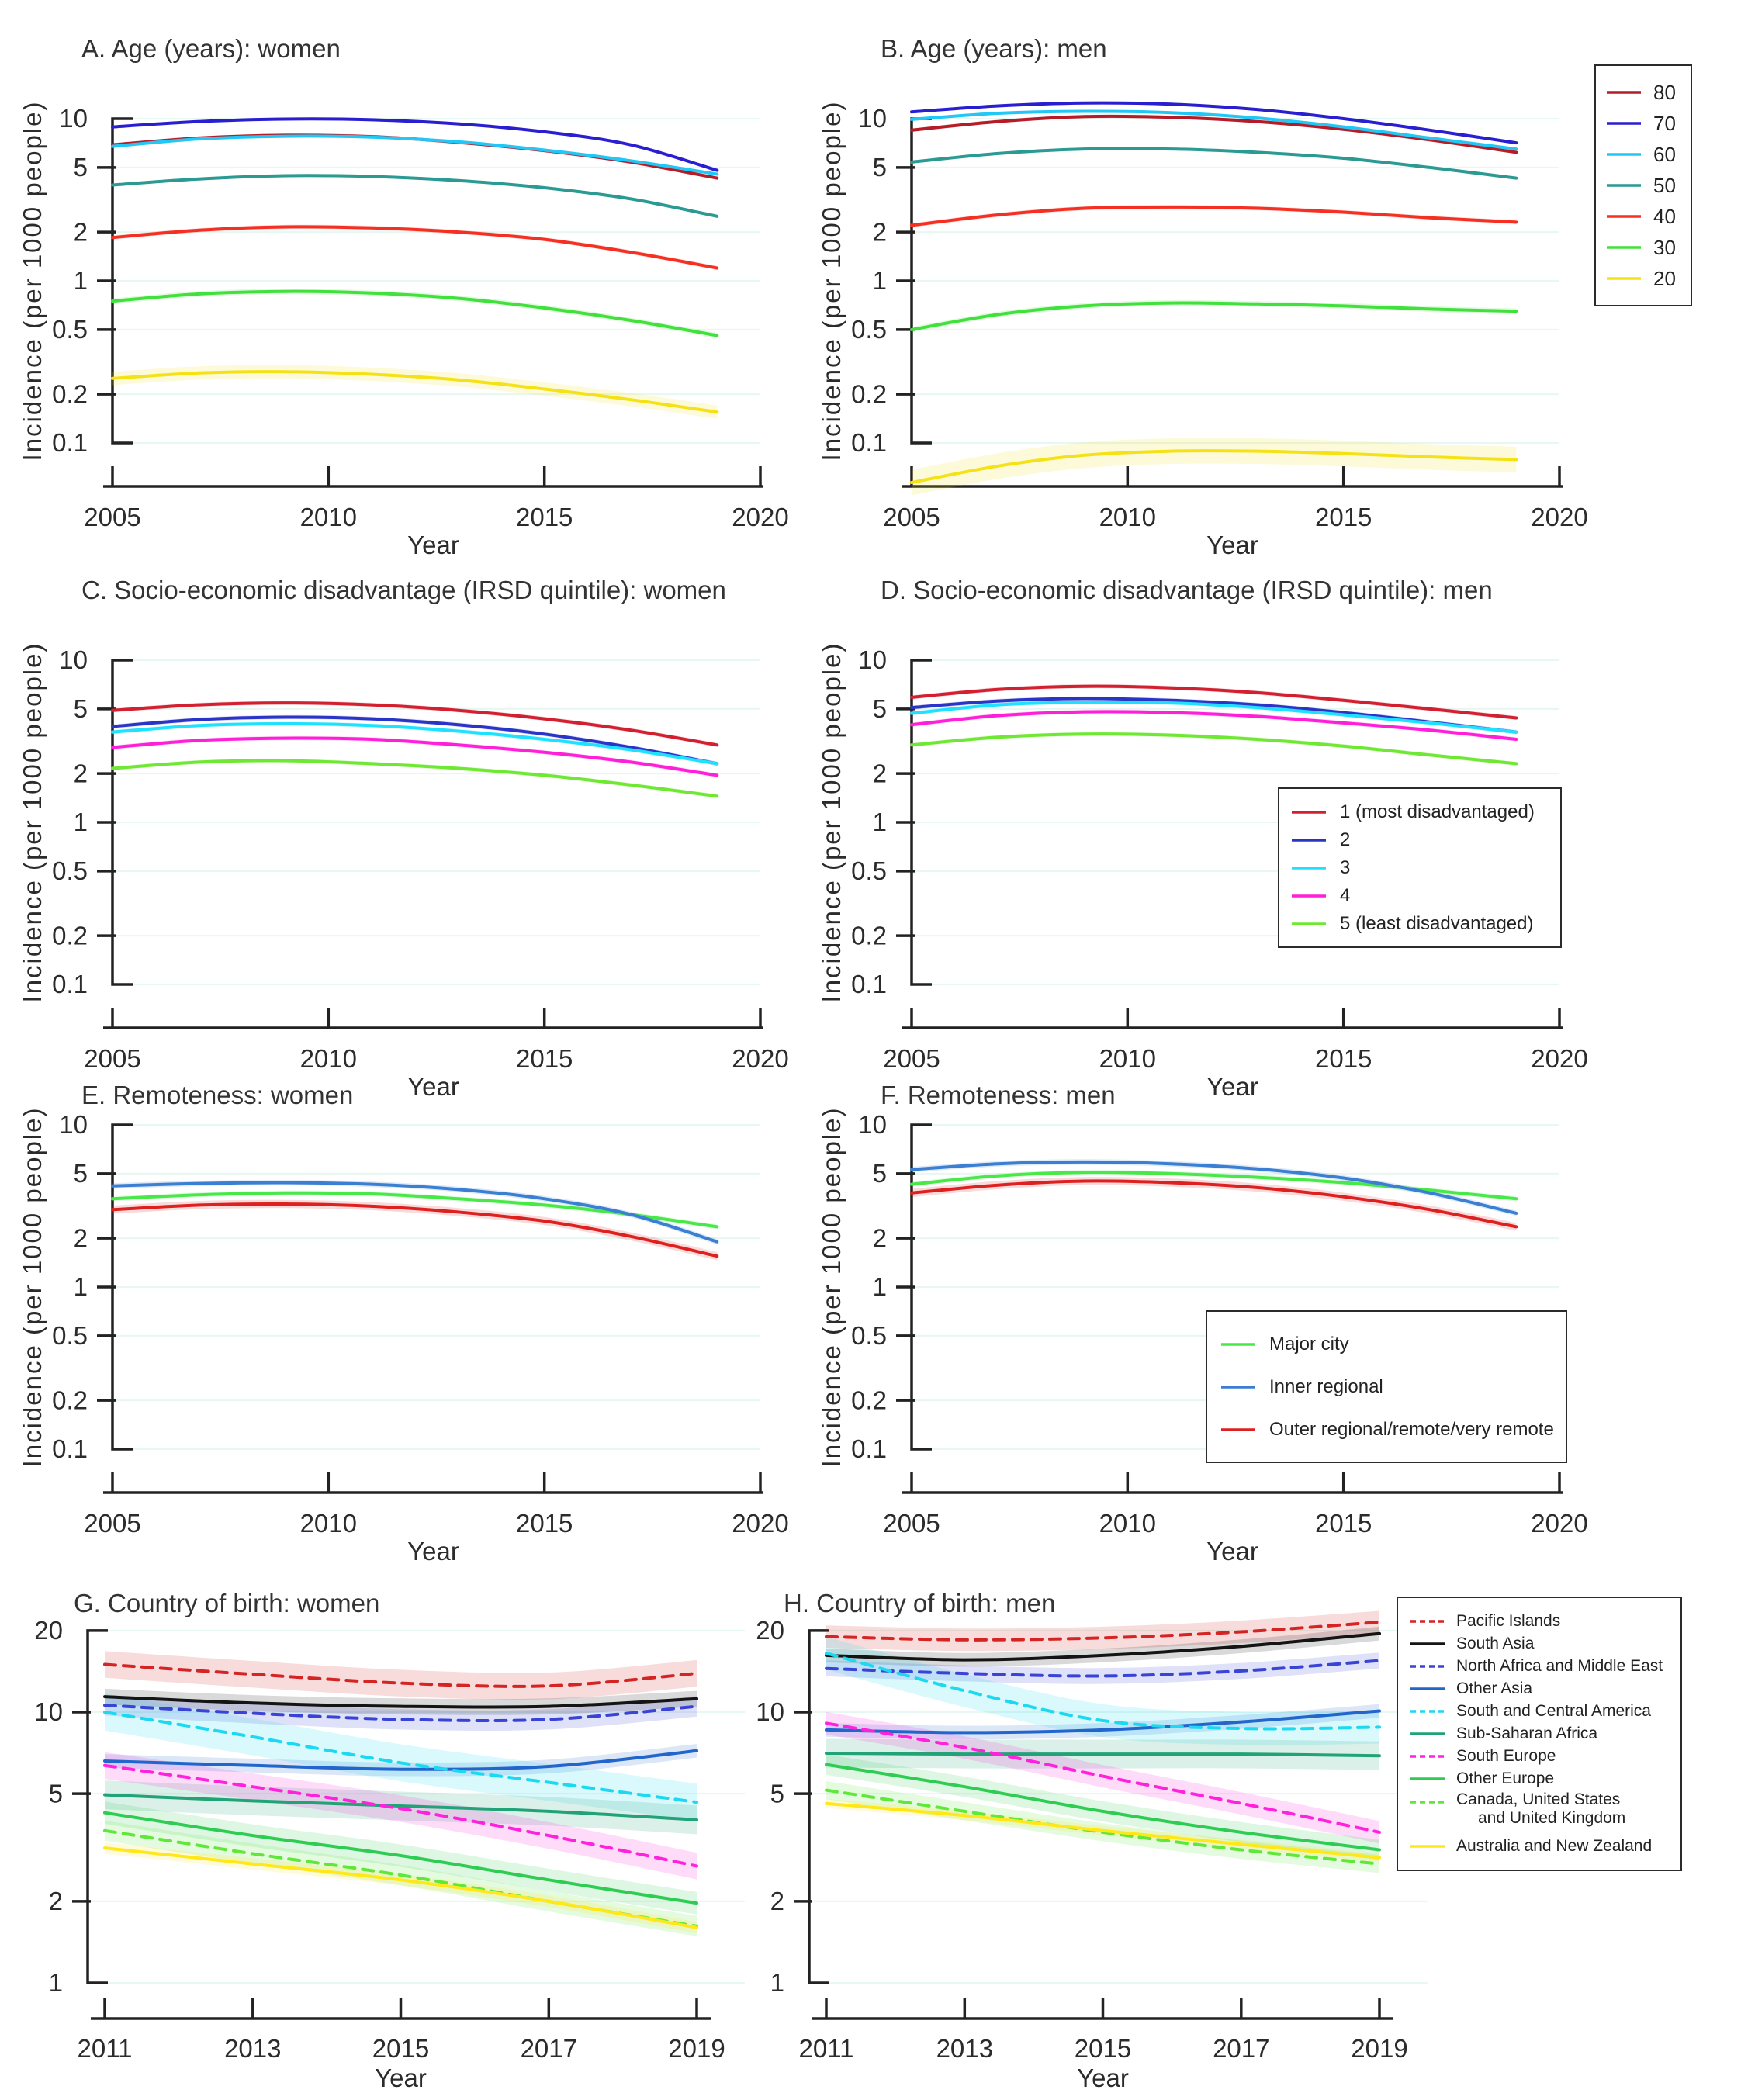 The width and height of the screenshot is (1741, 2100). What do you see at coordinates (400, 1675) in the screenshot?
I see `series-line-pacific-islands` at bounding box center [400, 1675].